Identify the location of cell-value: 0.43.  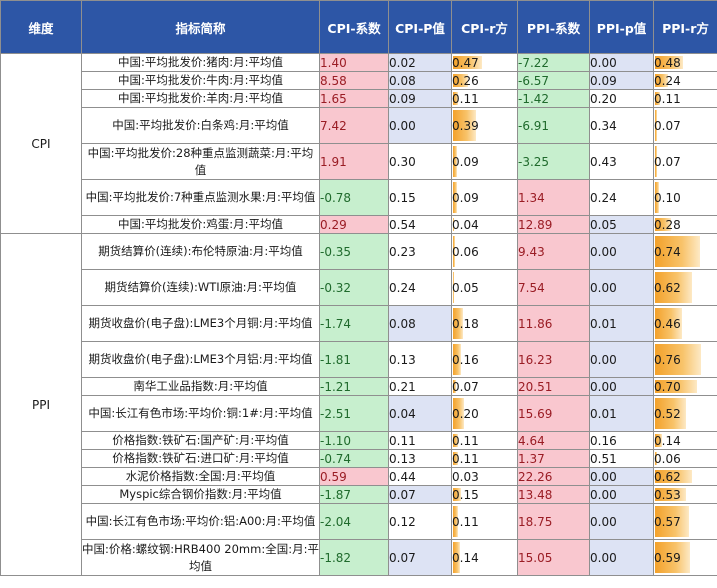
(603, 161).